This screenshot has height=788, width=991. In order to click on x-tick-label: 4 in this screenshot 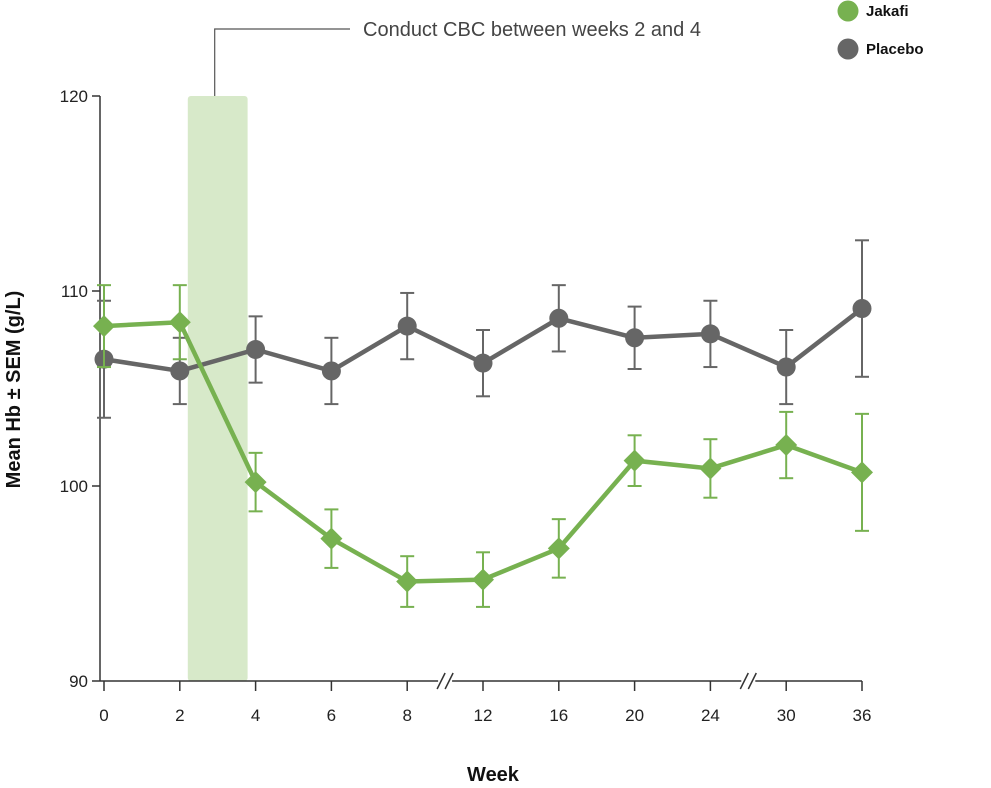, I will do `click(255, 715)`.